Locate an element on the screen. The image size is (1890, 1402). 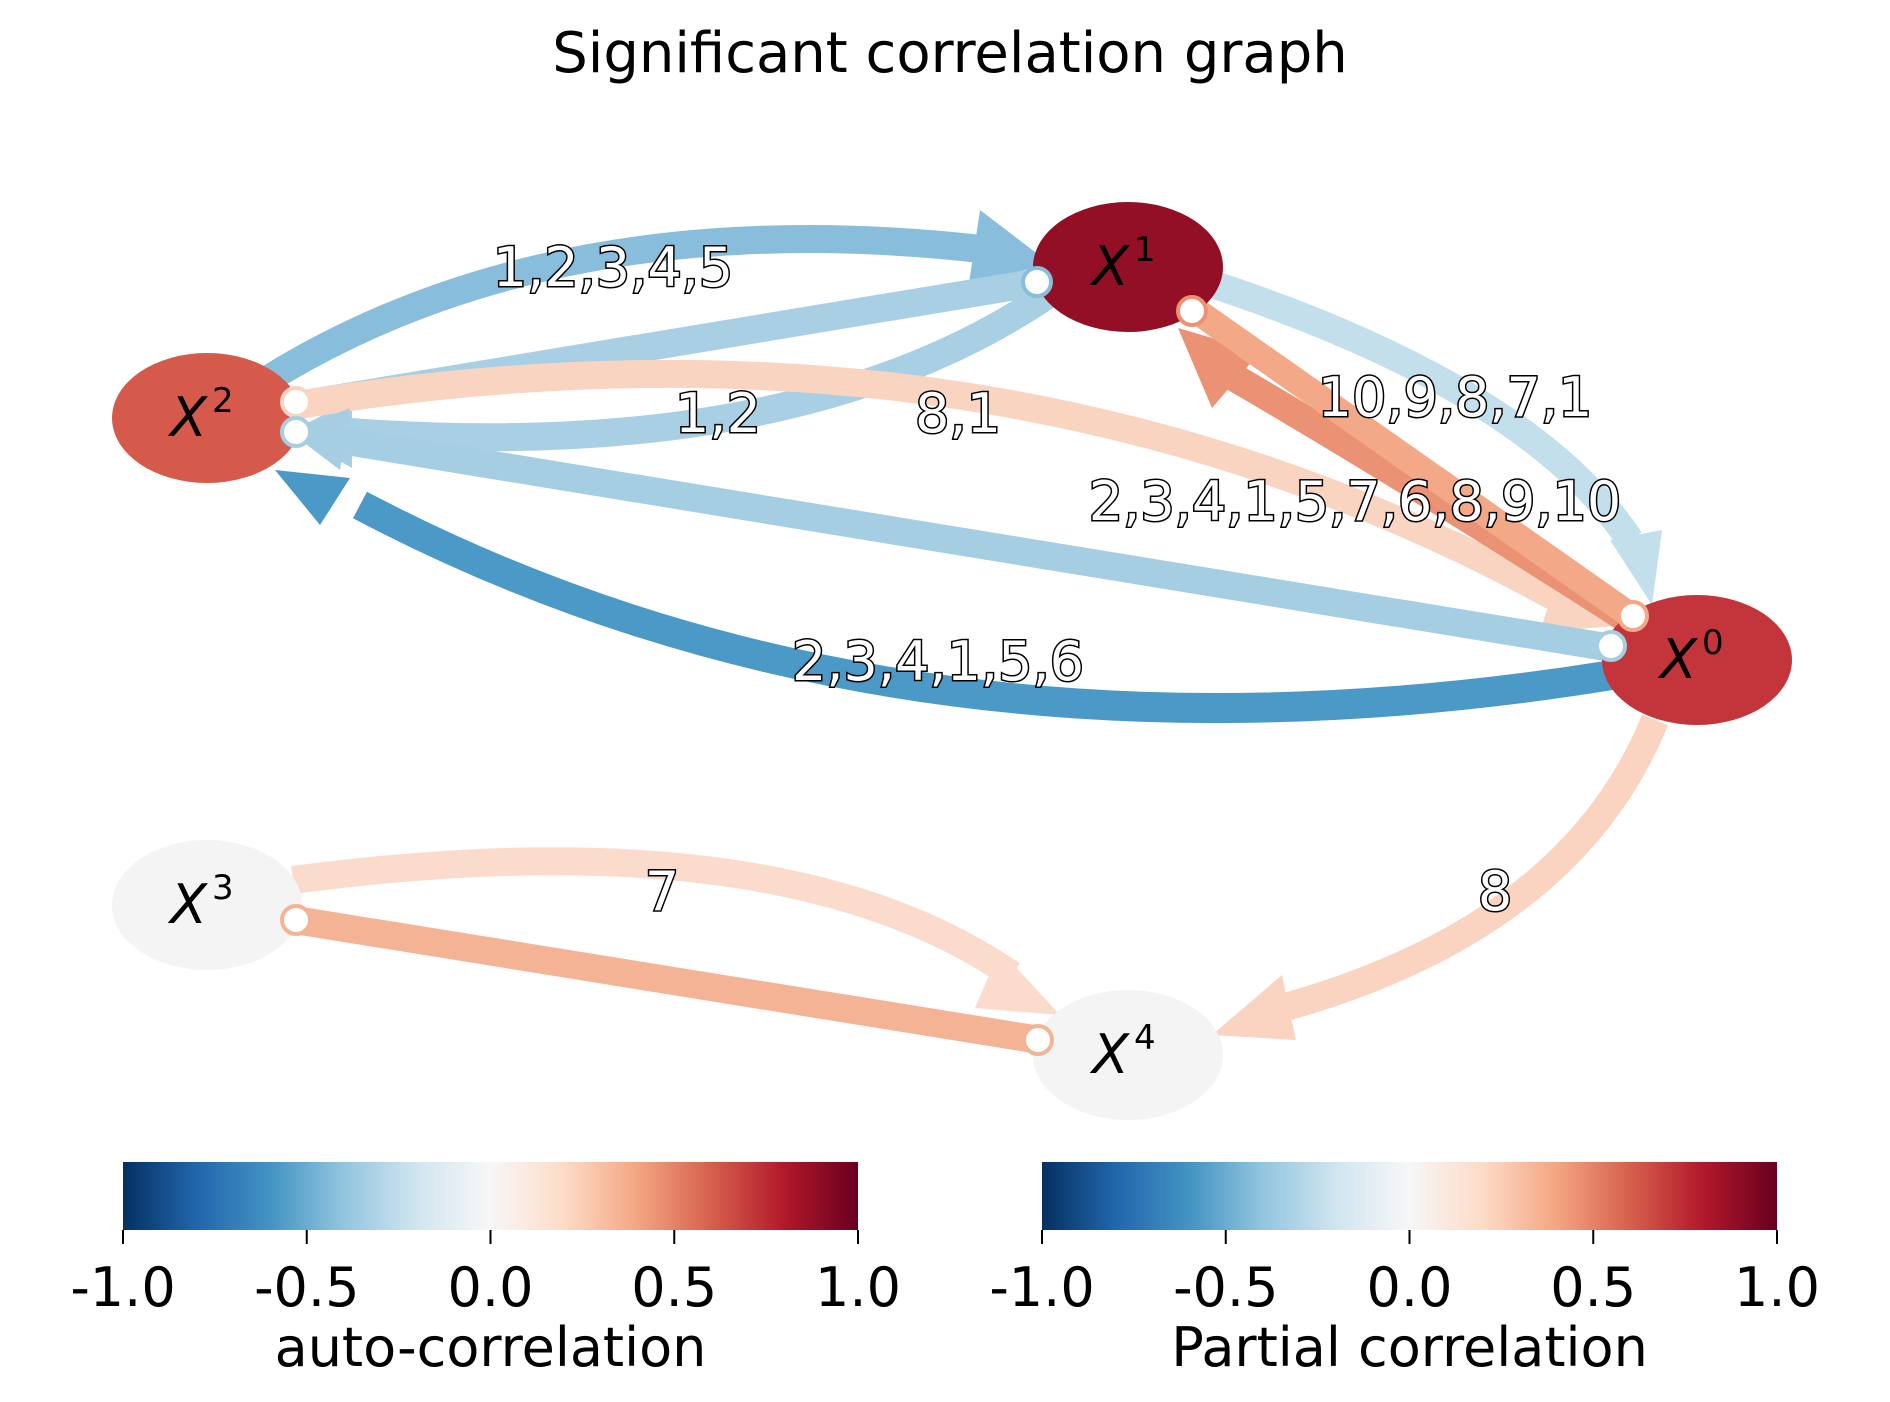
colorbar-partial-correlation-gradient is located at coordinates (1409, 1196).